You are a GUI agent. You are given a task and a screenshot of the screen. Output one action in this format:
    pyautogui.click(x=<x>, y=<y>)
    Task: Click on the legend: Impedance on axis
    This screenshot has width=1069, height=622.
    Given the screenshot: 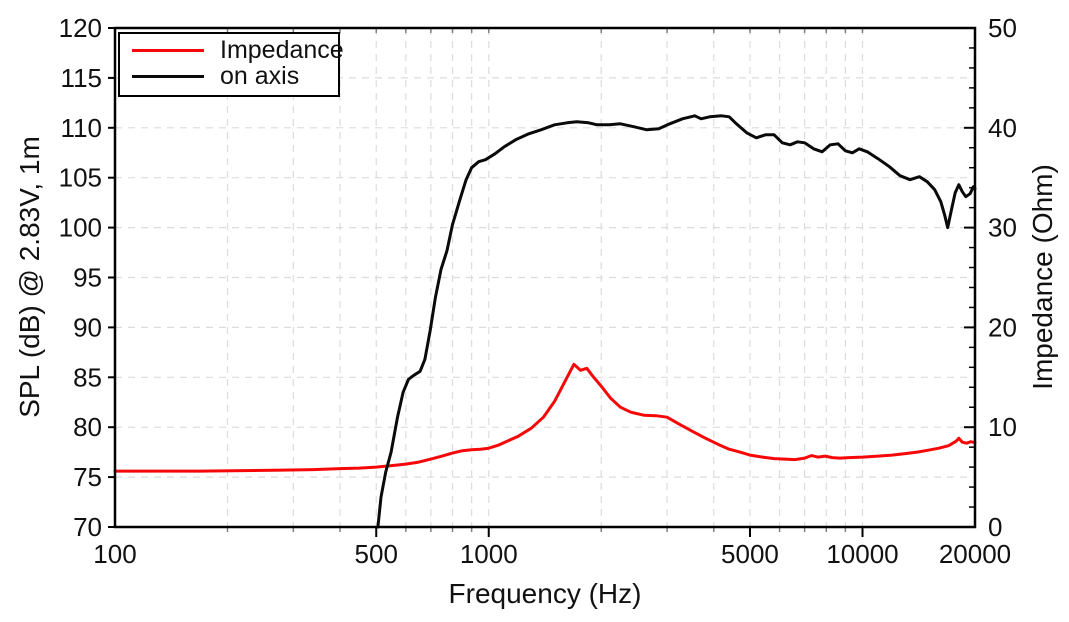 What is the action you would take?
    pyautogui.click(x=231, y=64)
    